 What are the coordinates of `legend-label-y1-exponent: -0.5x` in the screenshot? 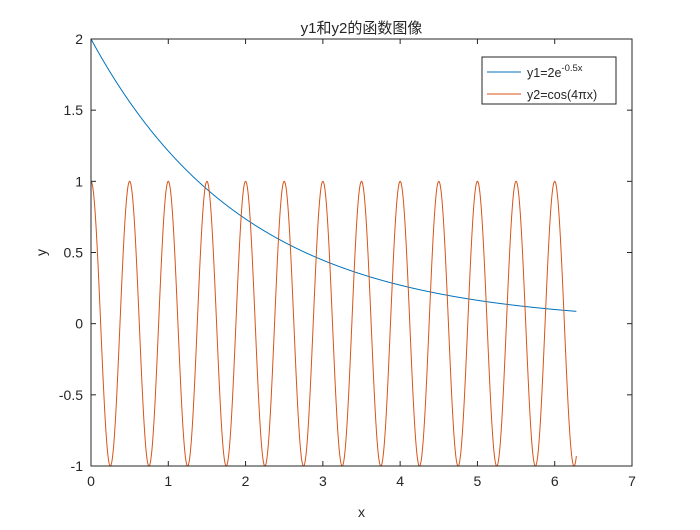 It's located at (571, 68).